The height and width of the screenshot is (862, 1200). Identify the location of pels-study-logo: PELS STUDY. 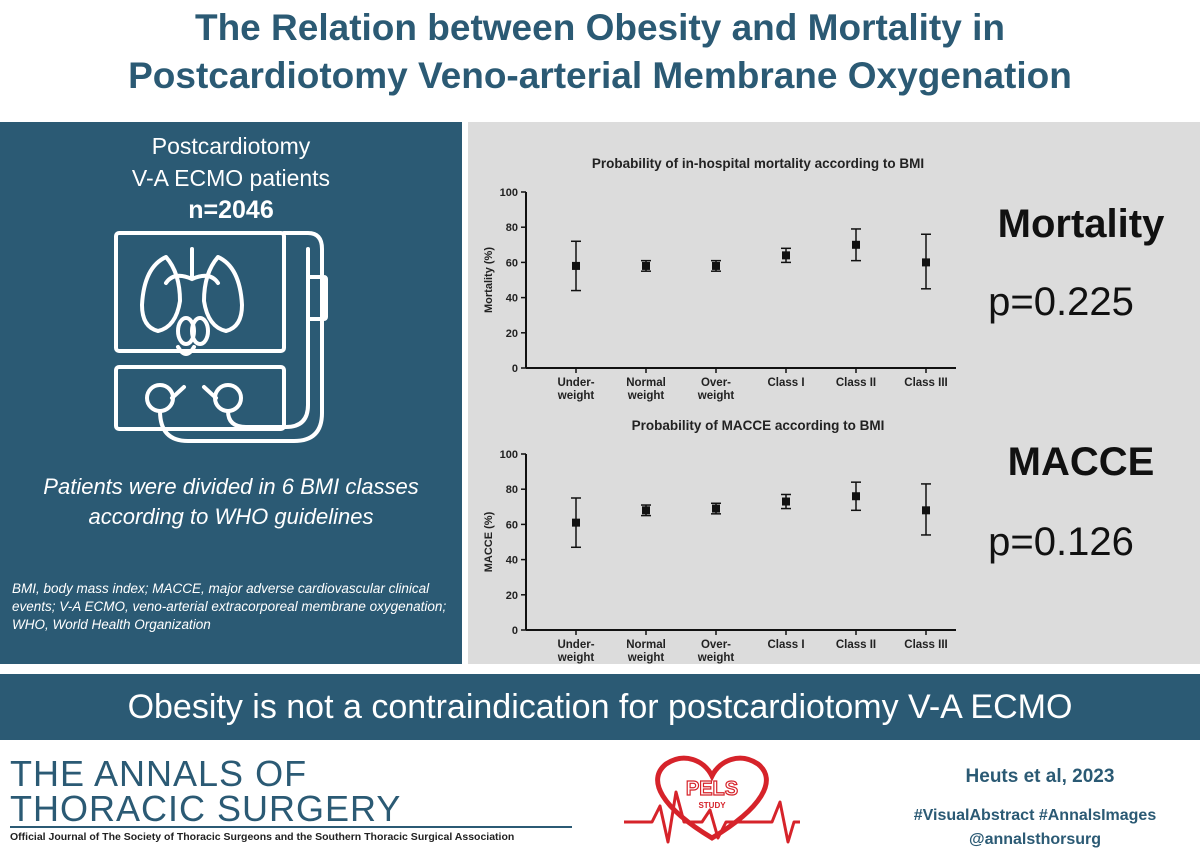
(712, 799).